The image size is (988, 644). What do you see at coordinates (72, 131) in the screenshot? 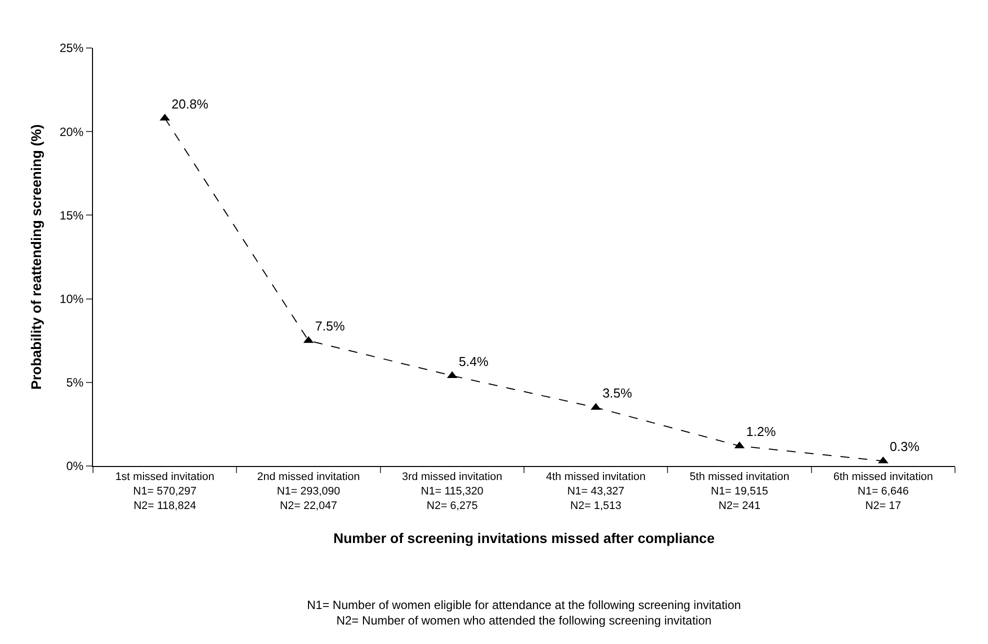
I see `y-tick-label: 20%` at bounding box center [72, 131].